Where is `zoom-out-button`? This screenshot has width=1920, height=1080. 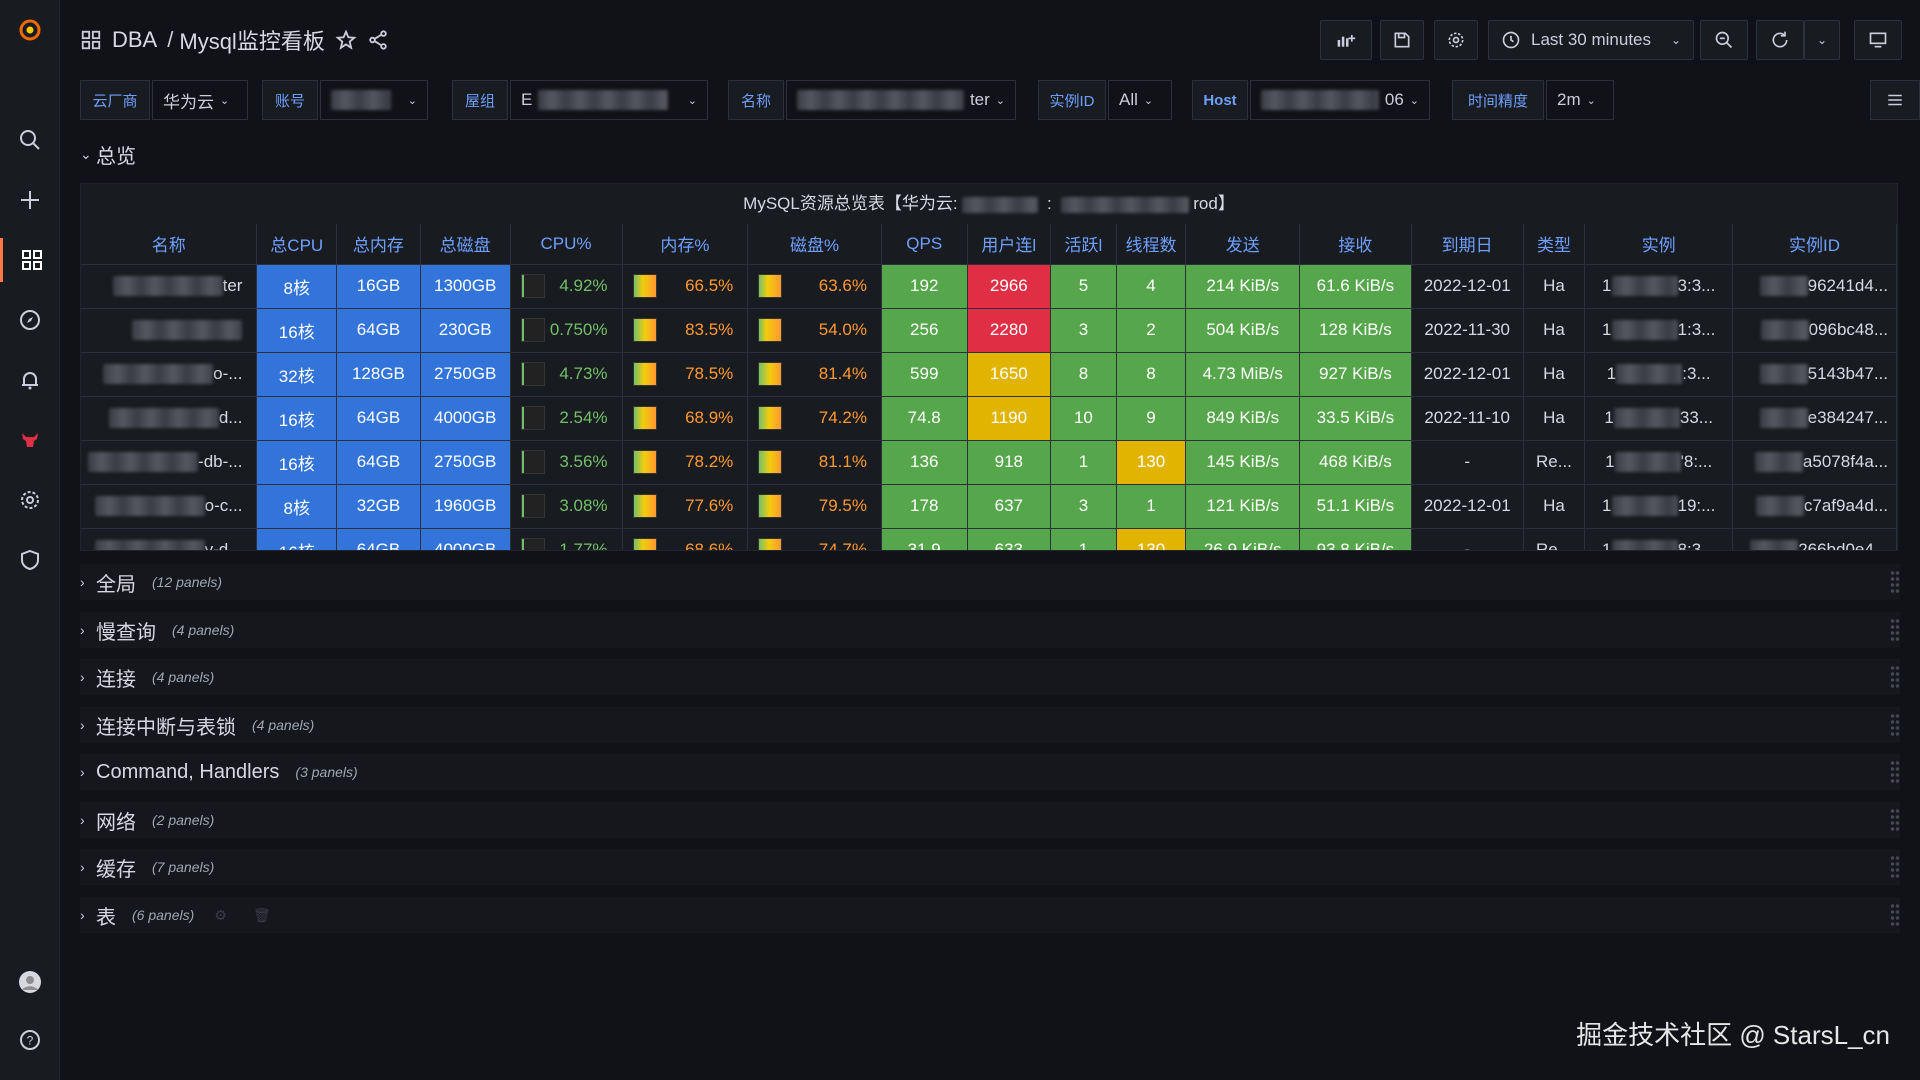
zoom-out-button is located at coordinates (1724, 40).